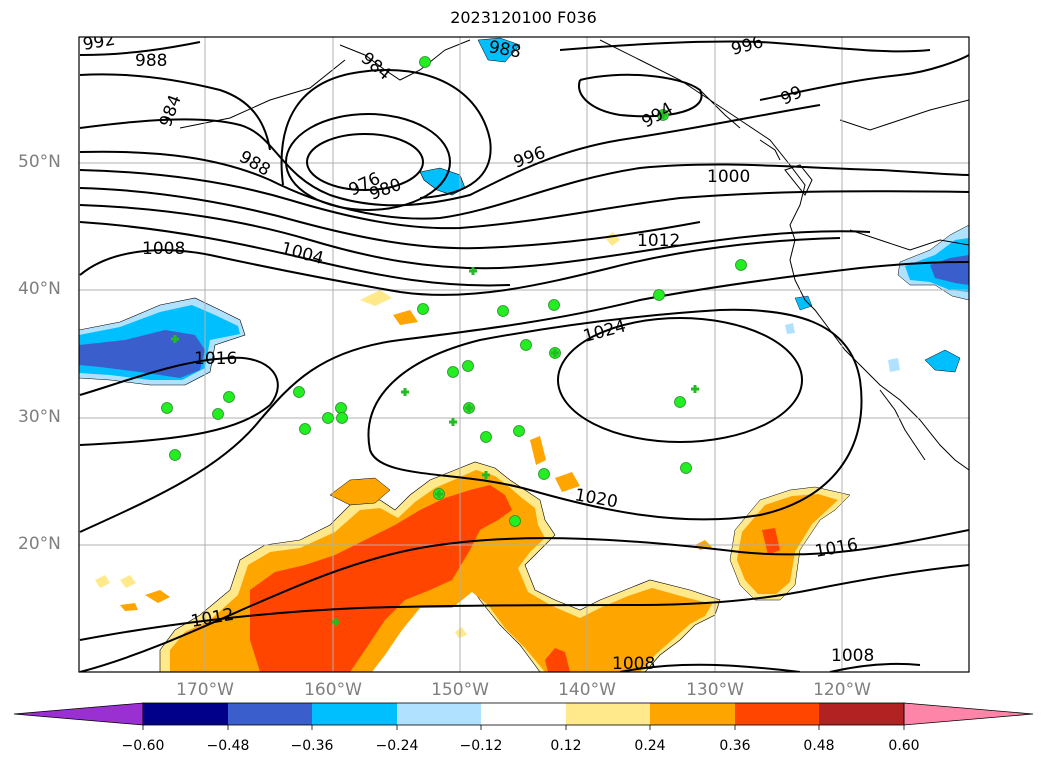 This screenshot has height=765, width=1047. Describe the element at coordinates (39, 162) in the screenshot. I see `lat-label-50n: 50°N` at that location.